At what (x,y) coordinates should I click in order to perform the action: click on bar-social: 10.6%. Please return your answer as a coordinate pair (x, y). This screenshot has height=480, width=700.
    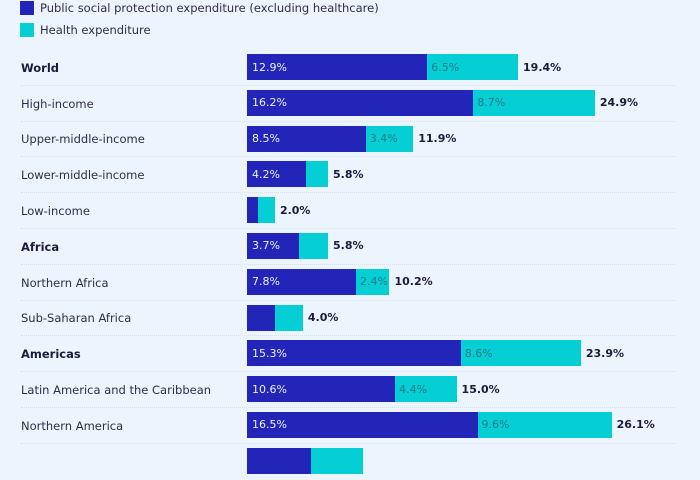
    Looking at the image, I should click on (321, 389).